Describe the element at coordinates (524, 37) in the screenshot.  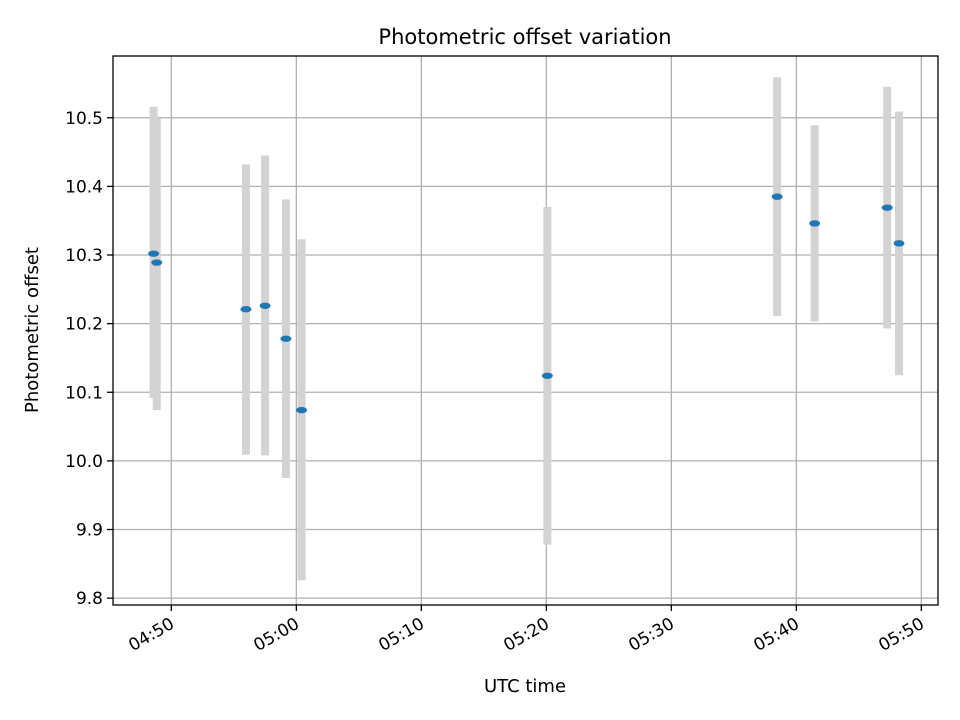
I see `chart-title: Photometric offset variation` at that location.